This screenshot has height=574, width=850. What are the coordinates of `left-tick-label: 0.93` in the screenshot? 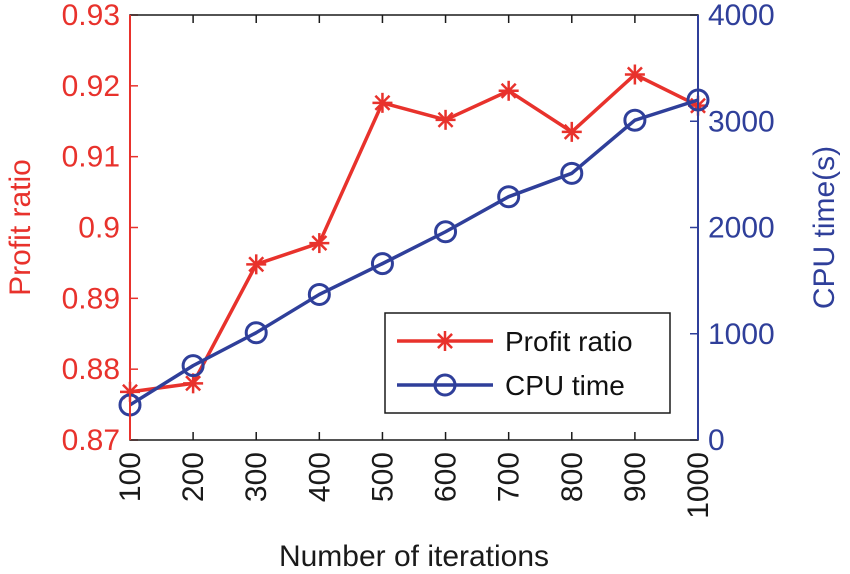 It's located at (91, 16).